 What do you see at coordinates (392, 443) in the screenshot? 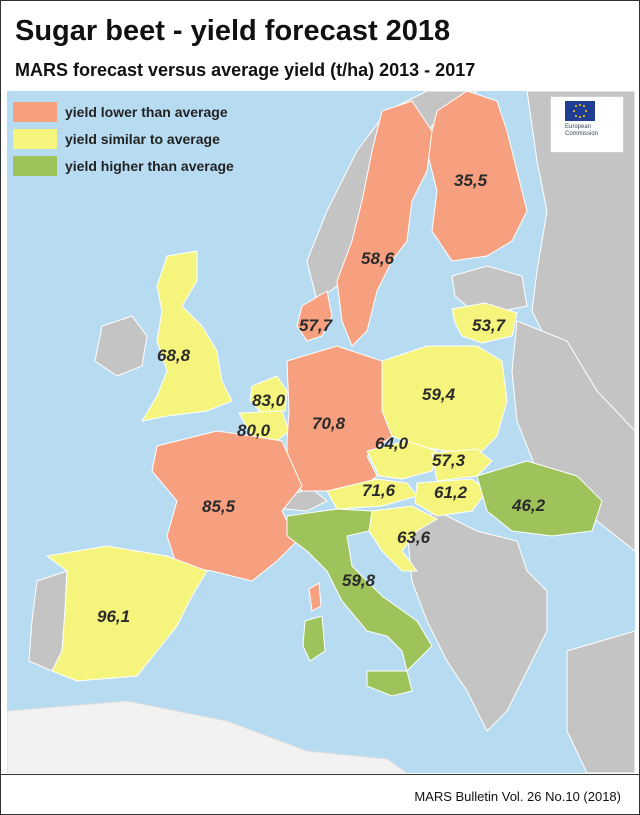
I see `value-czechia: 64,0` at bounding box center [392, 443].